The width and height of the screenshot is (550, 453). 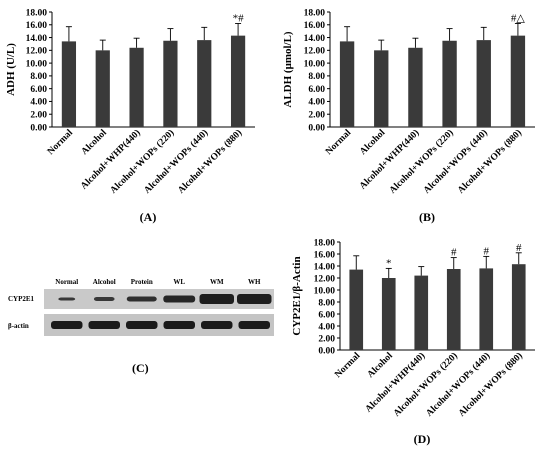 What do you see at coordinates (18, 326) in the screenshot?
I see `blot-row-label-actin: β-actin` at bounding box center [18, 326].